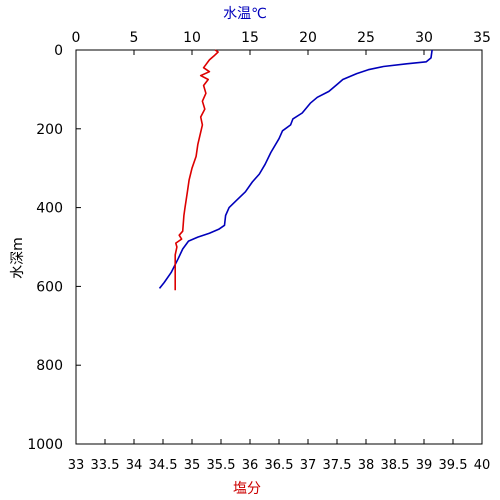 This screenshot has width=500, height=500. What do you see at coordinates (395, 465) in the screenshot?
I see `bottom-tick-label: 38.5` at bounding box center [395, 465].